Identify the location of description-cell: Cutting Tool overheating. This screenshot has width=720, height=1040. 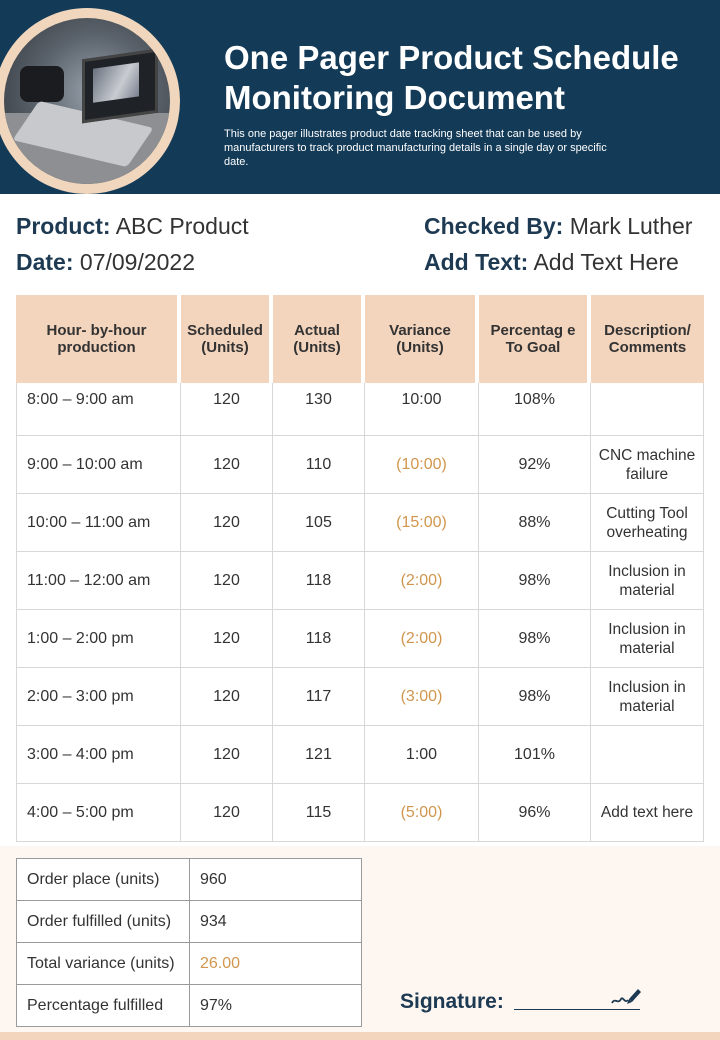
(647, 523).